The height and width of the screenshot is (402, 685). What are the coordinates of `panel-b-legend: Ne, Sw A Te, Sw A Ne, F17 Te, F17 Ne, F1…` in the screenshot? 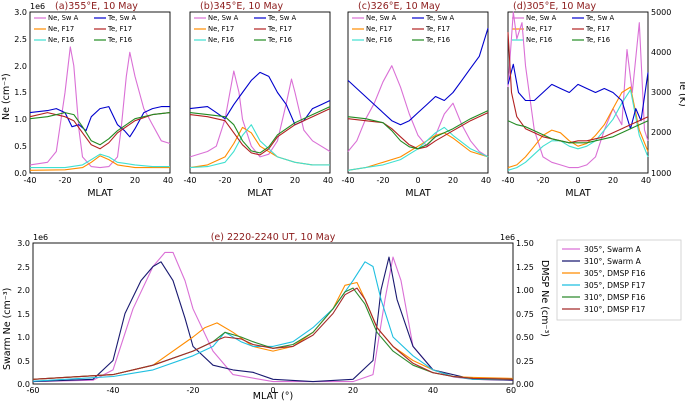 It's located at (245, 29).